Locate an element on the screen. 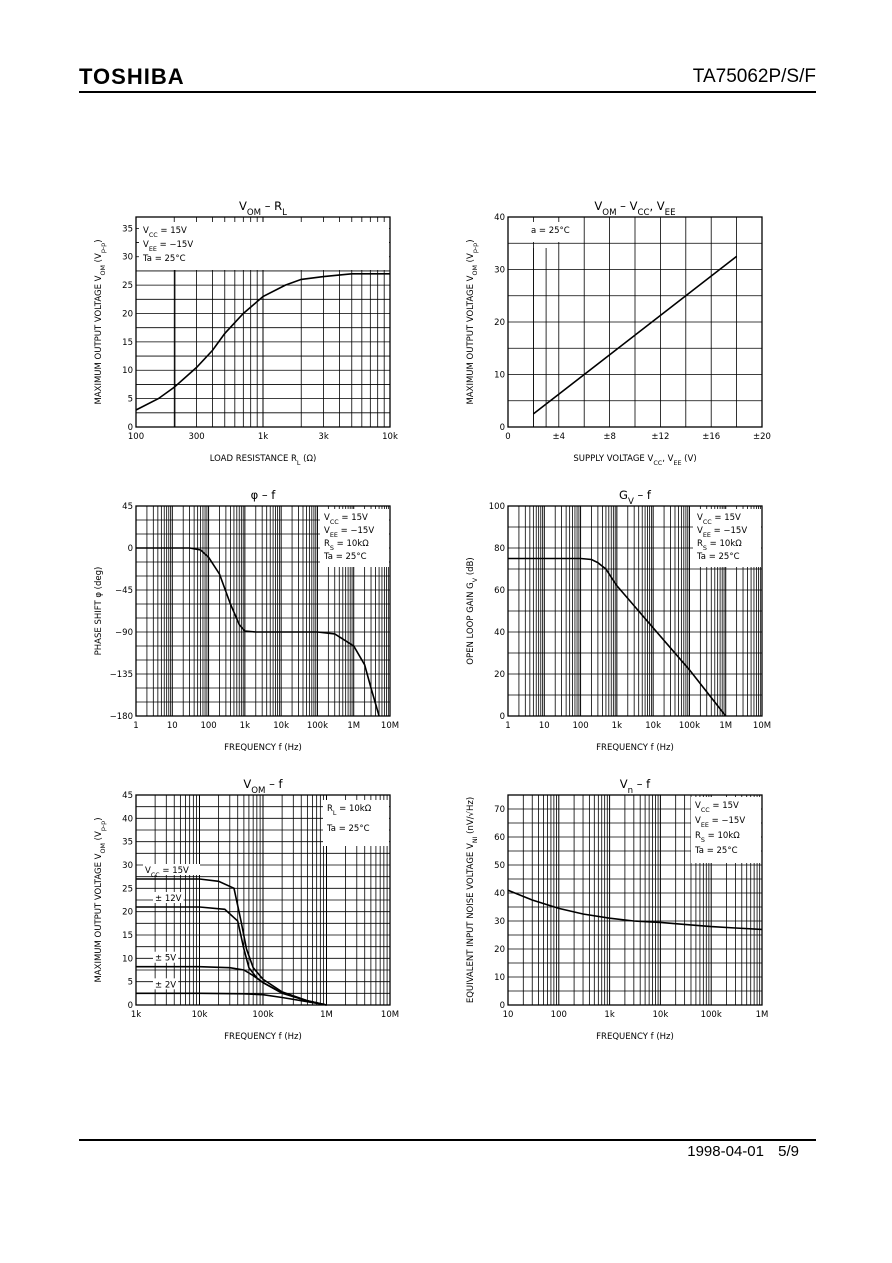 The height and width of the screenshot is (1263, 892). footer-rule is located at coordinates (447, 1140).